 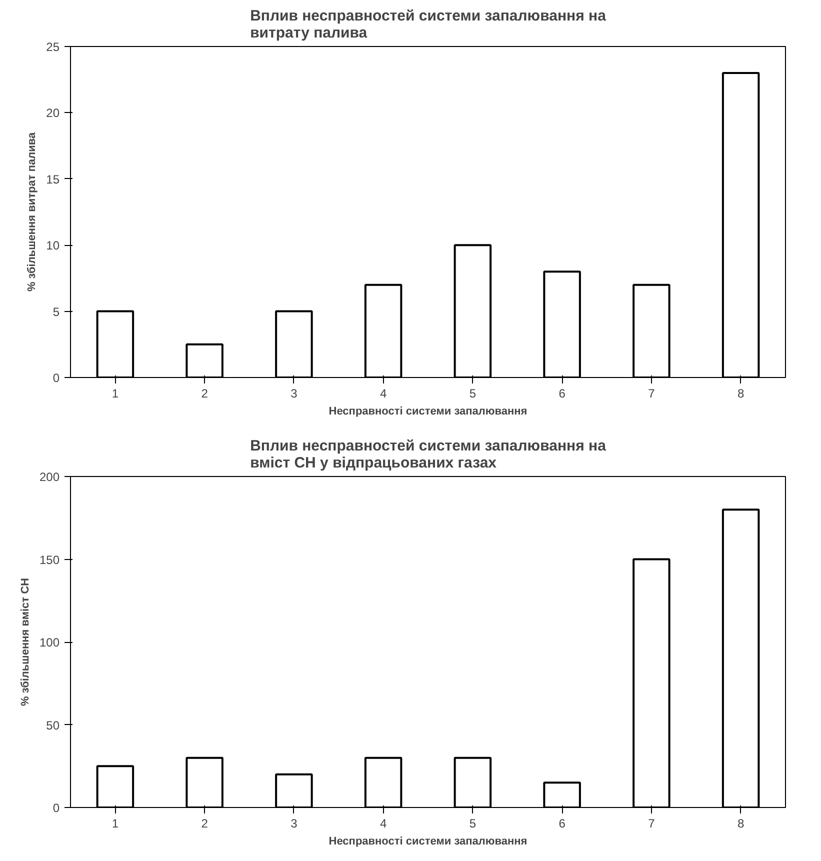 I want to click on chart-title: Вплив несправностей системи запалювання на вміст СН у відпрацьованих газах, so click(x=428, y=455).